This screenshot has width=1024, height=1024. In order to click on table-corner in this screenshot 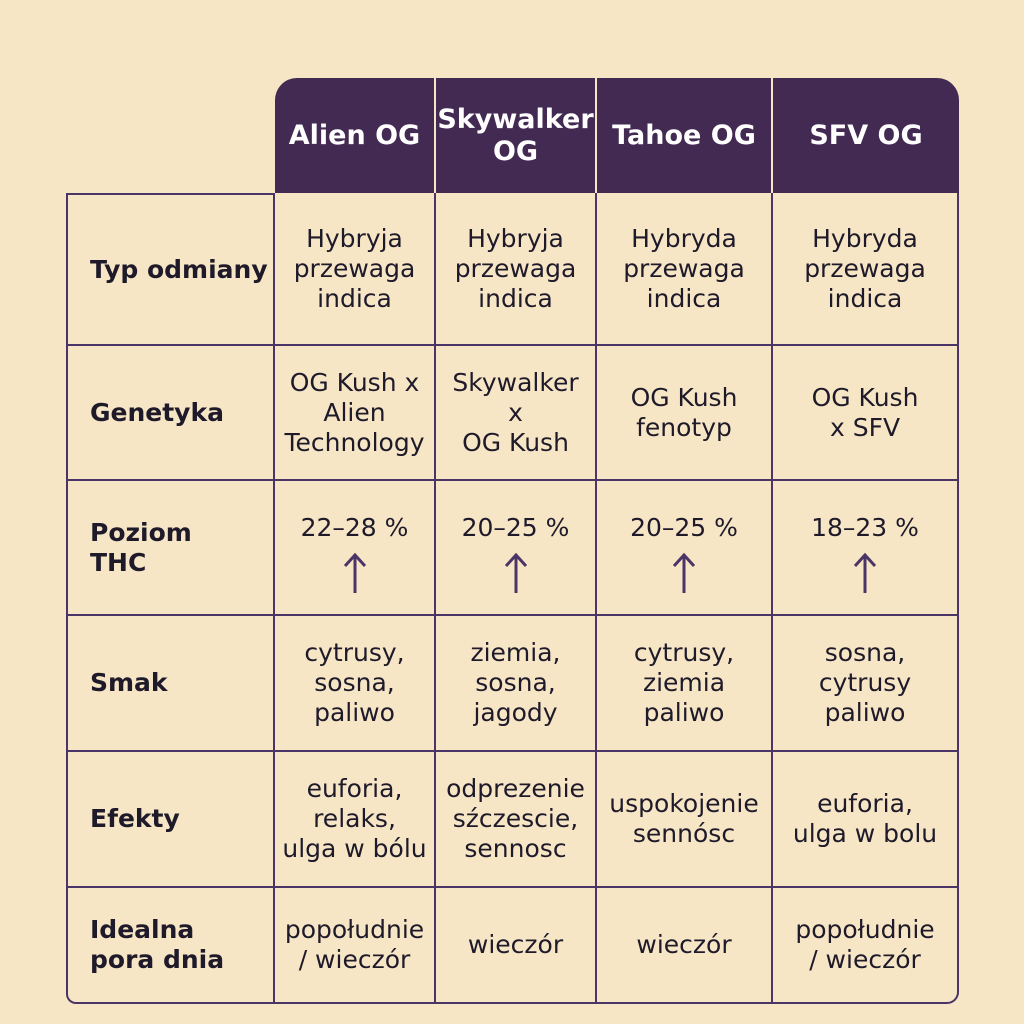, I will do `click(170, 135)`.